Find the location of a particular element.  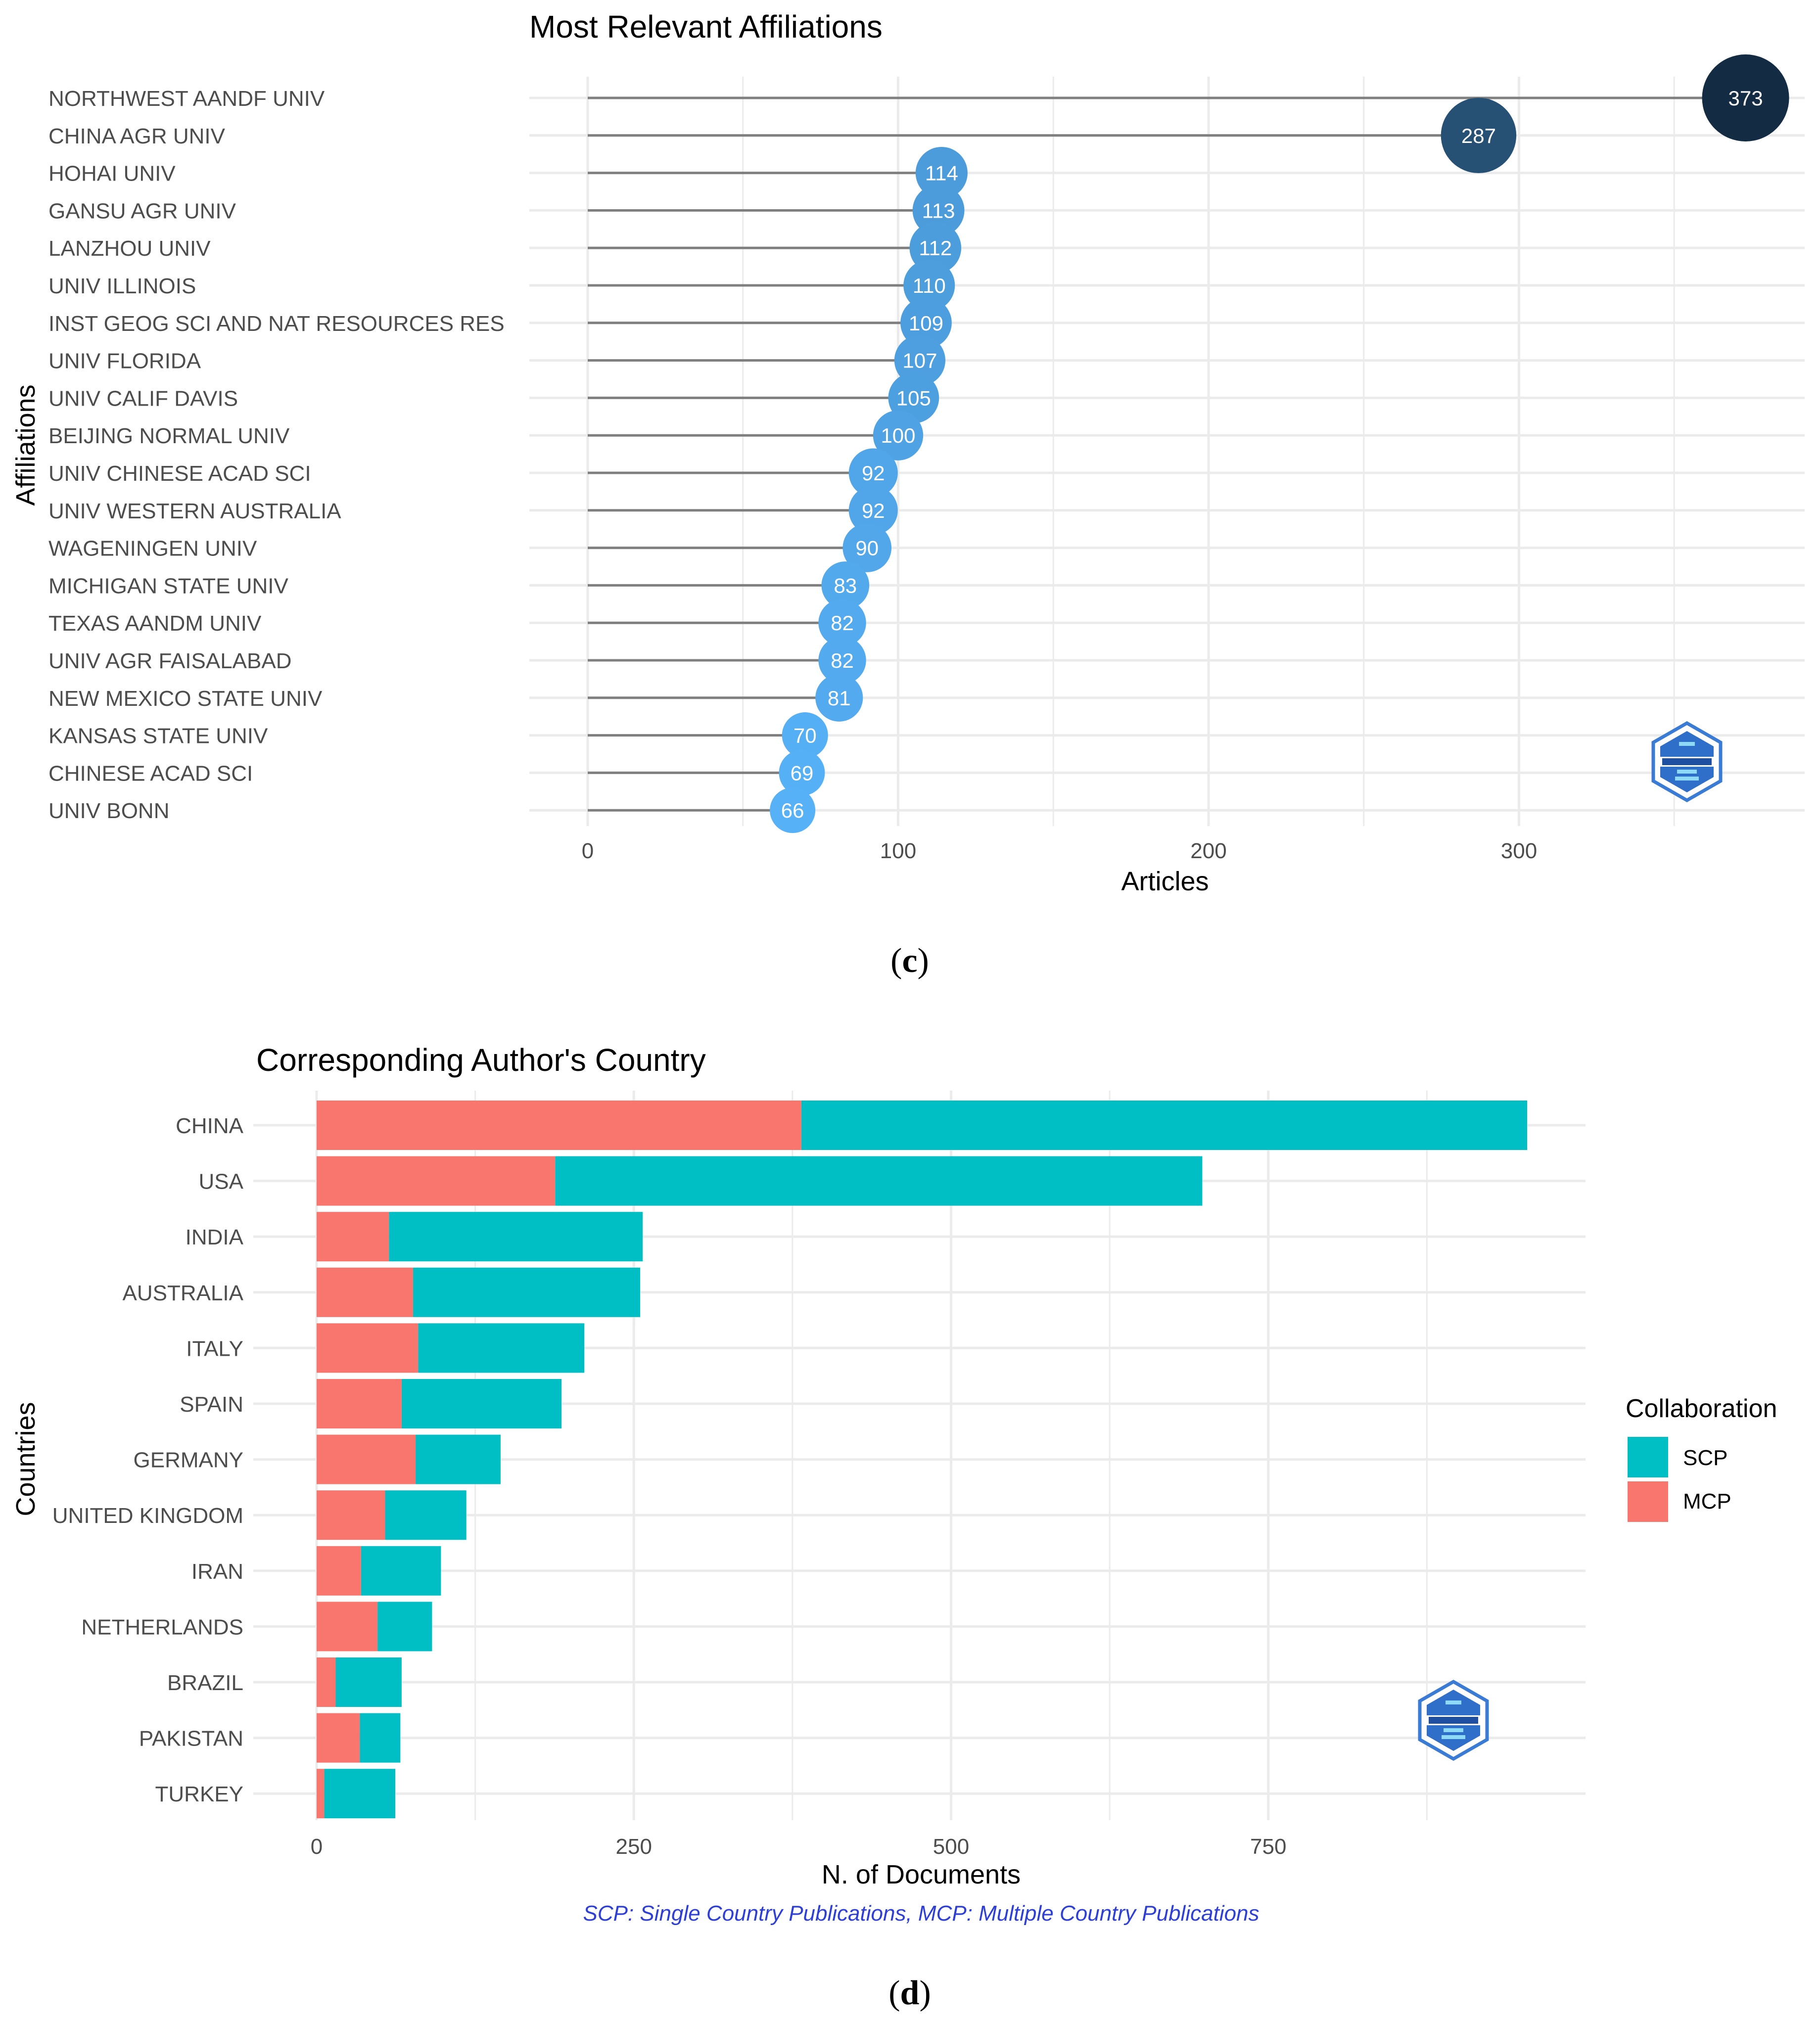

affiliation-data-label: 105 is located at coordinates (913, 398).